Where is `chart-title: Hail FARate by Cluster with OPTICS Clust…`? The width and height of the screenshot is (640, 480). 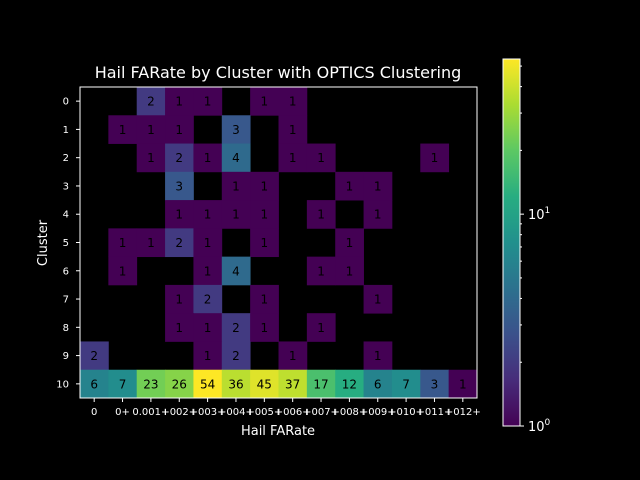 chart-title: Hail FARate by Cluster with OPTICS Clust… is located at coordinates (278, 72).